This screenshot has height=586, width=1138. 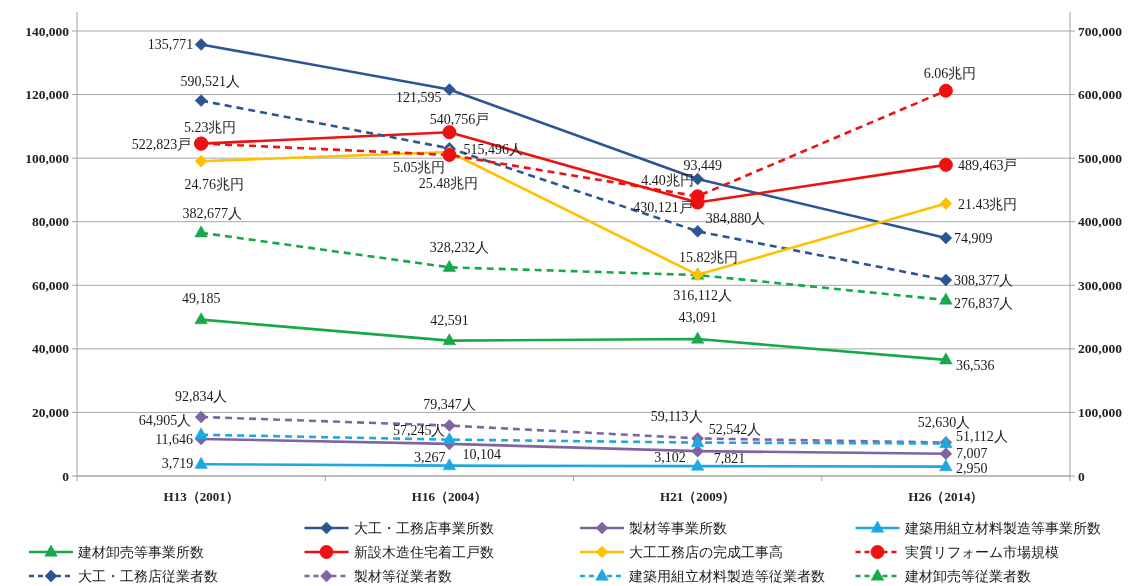 I want to click on y2-tick-label: 500,000, so click(x=1100, y=158).